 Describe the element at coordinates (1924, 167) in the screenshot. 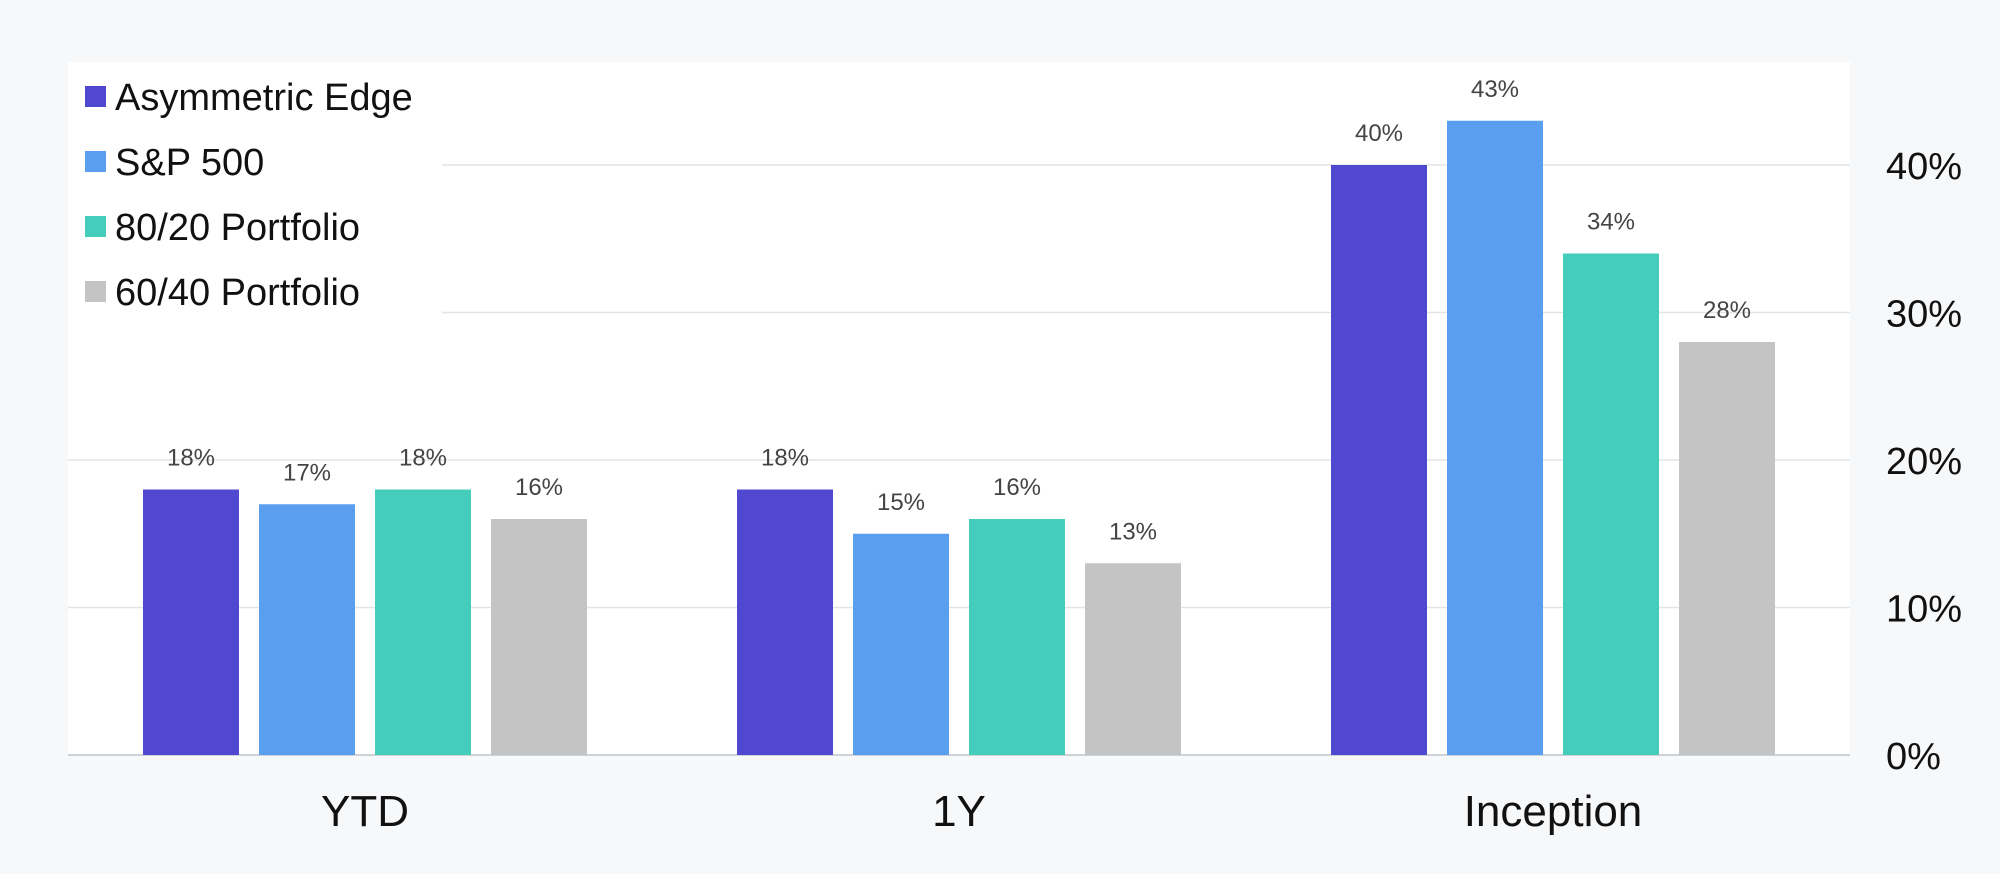

I see `y-tick-label: 40%` at that location.